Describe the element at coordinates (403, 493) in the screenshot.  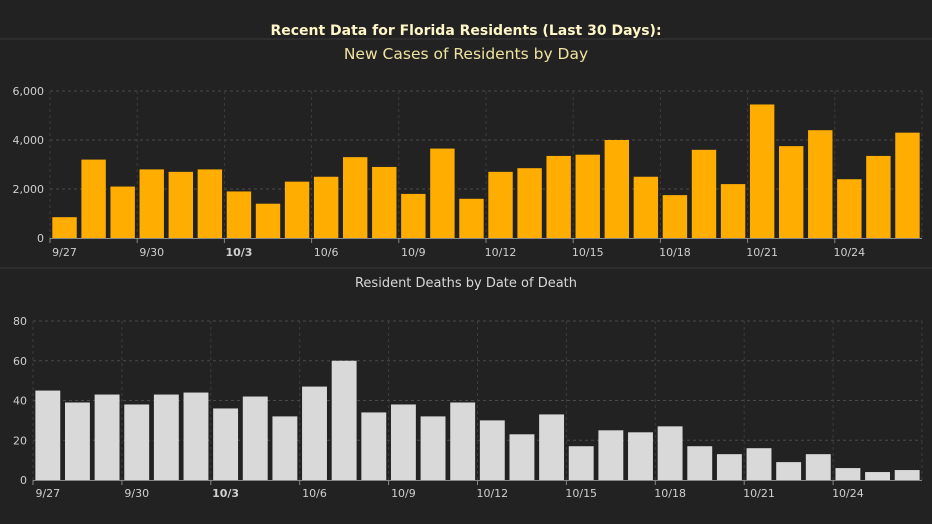
I see `deaths-x-tick-label: 10/9` at that location.